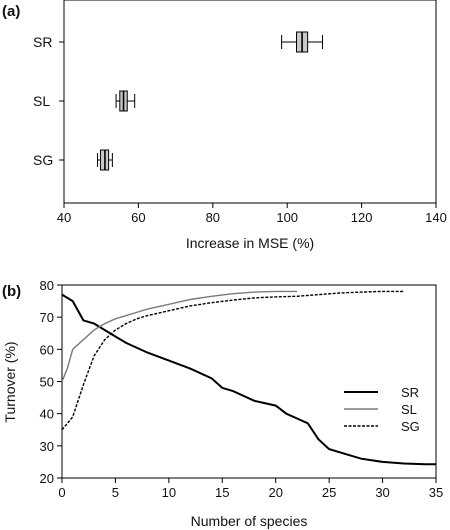  I want to click on panel-b-label: (b), so click(11, 291).